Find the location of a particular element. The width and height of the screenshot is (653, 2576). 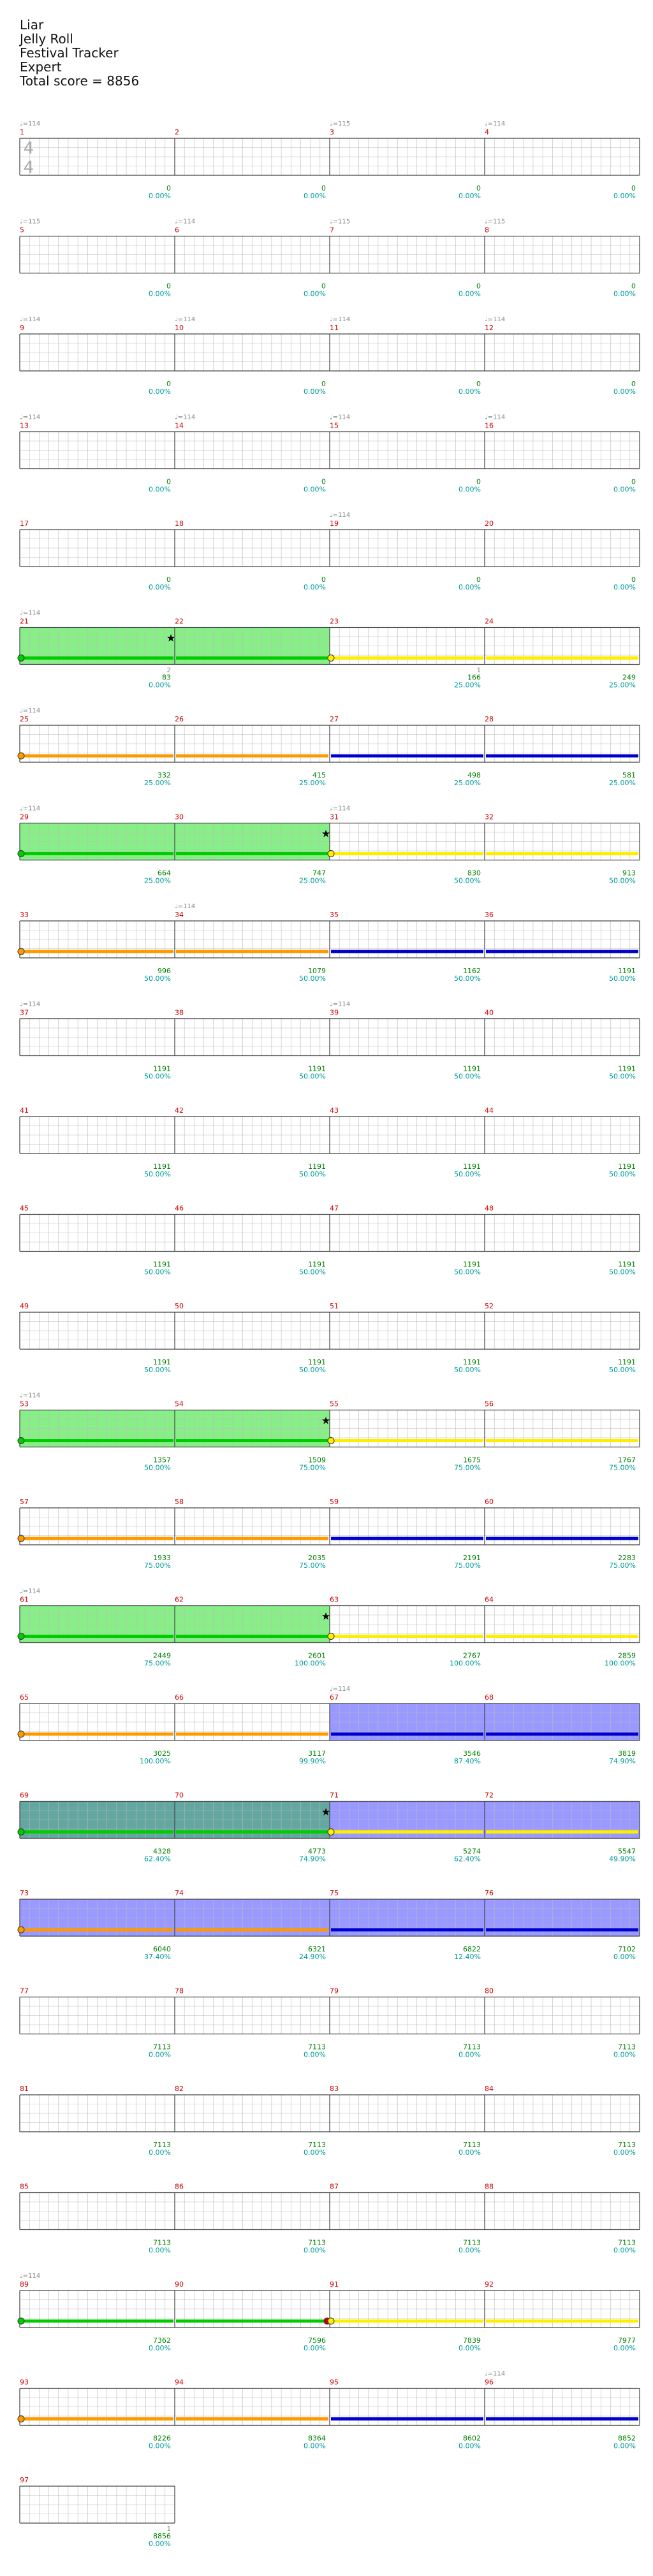

measure-number: 63 is located at coordinates (335, 1600).